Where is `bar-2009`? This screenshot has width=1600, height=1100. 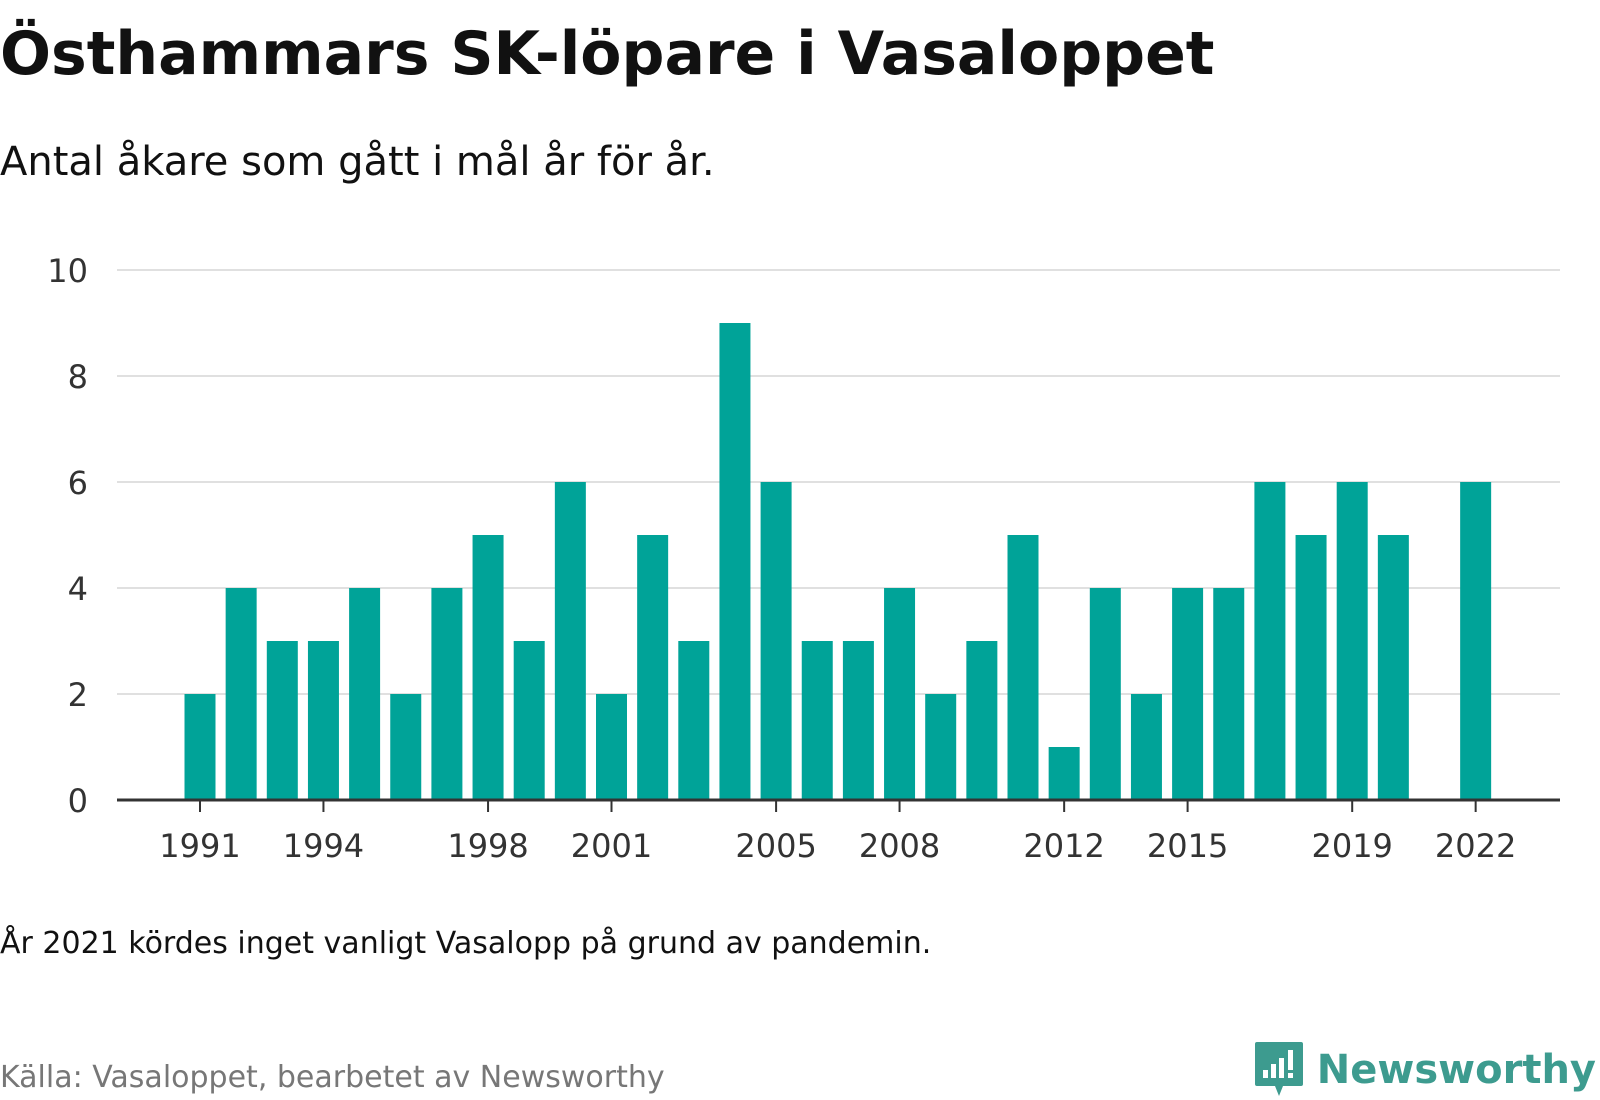 bar-2009 is located at coordinates (941, 747).